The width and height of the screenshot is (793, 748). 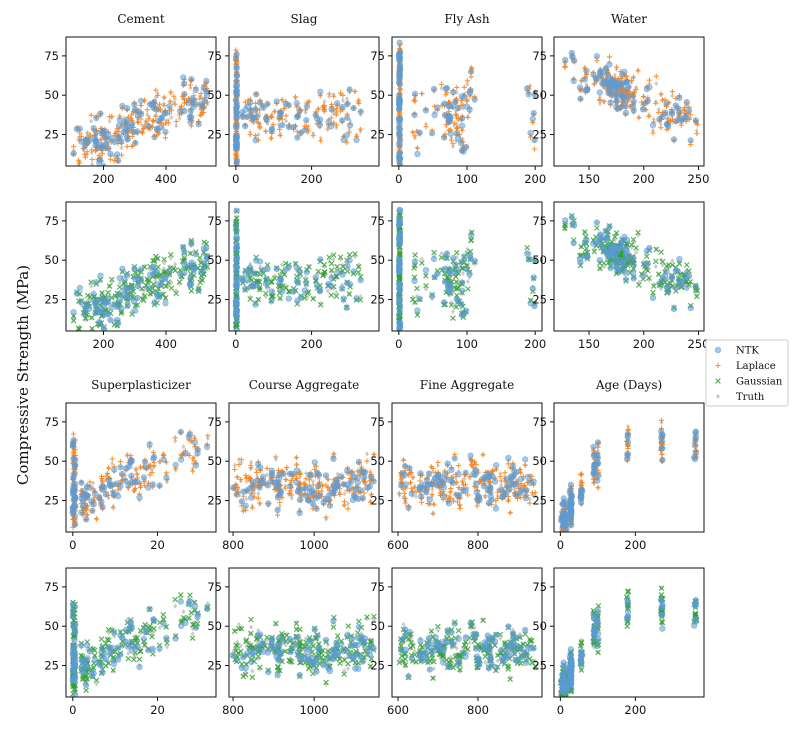 I want to click on x-tick-label: 100, so click(x=467, y=179).